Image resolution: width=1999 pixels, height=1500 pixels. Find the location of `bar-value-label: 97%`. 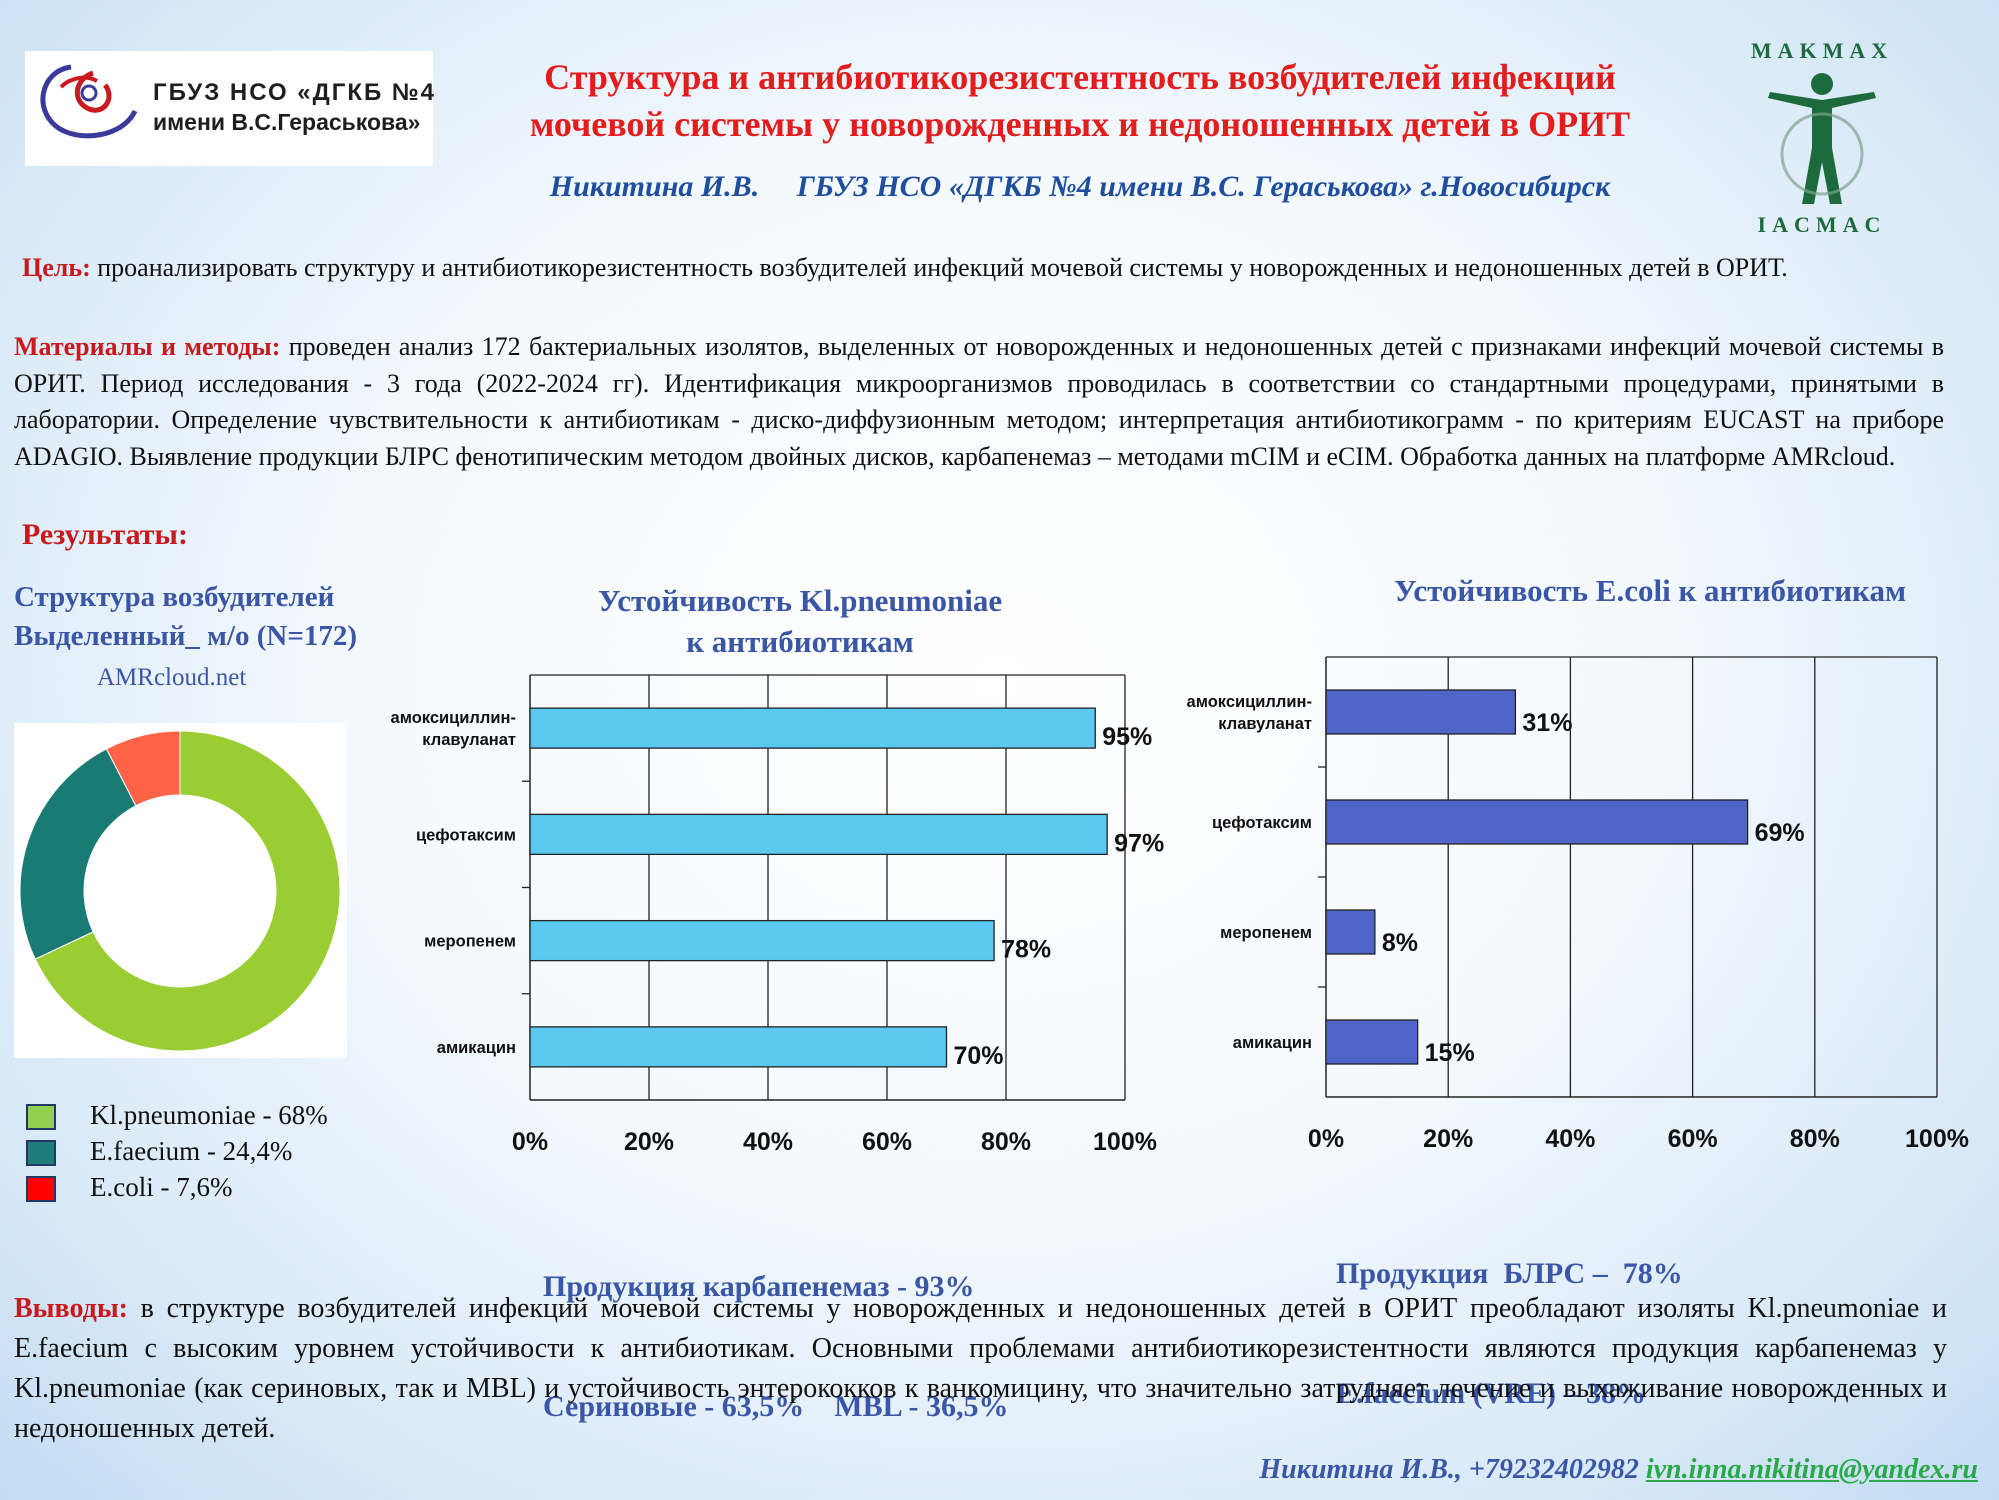

bar-value-label: 97% is located at coordinates (1139, 843).